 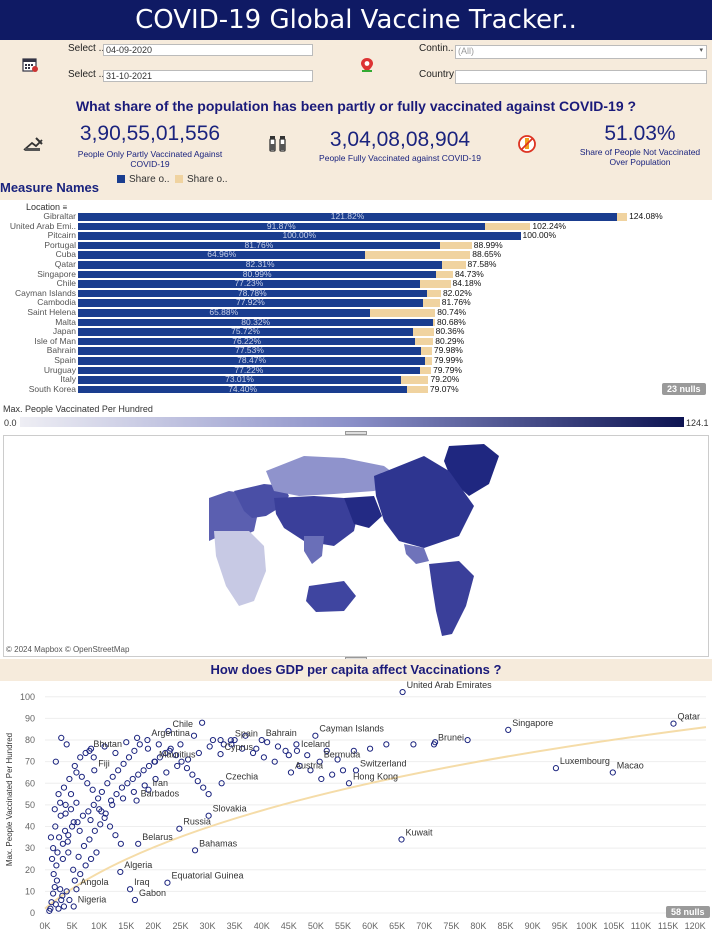 What do you see at coordinates (356, 389) in the screenshot?
I see `bar-row: South Korea 74.40% 79.07%` at bounding box center [356, 389].